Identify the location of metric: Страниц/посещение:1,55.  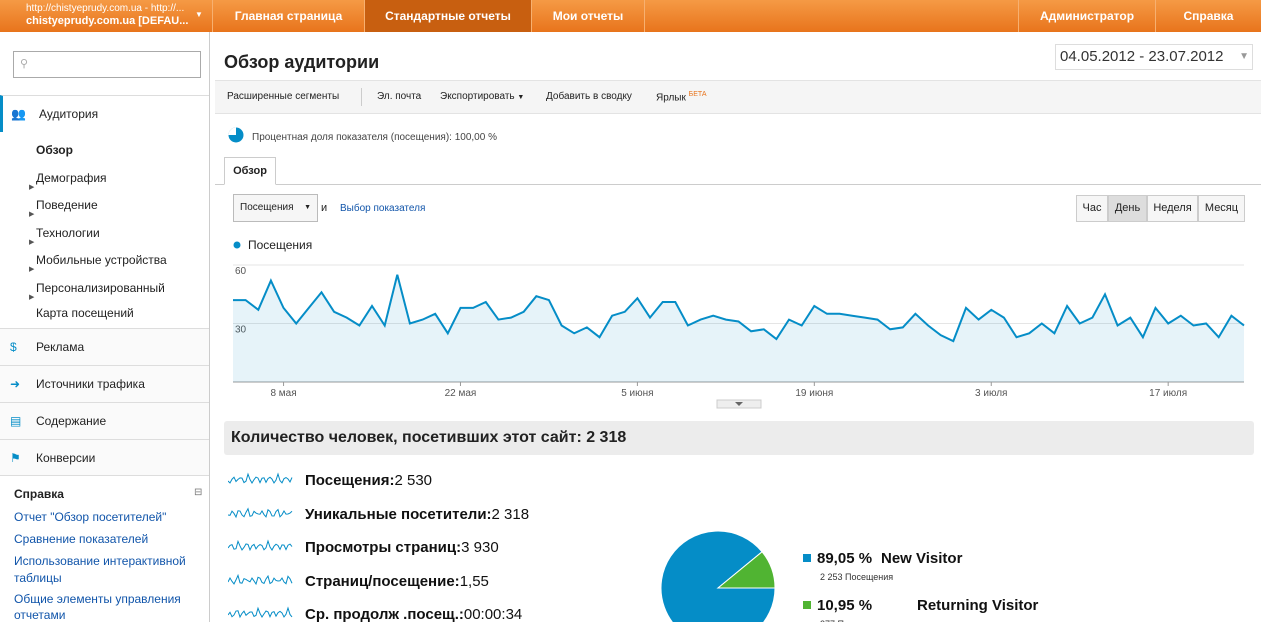
(397, 581).